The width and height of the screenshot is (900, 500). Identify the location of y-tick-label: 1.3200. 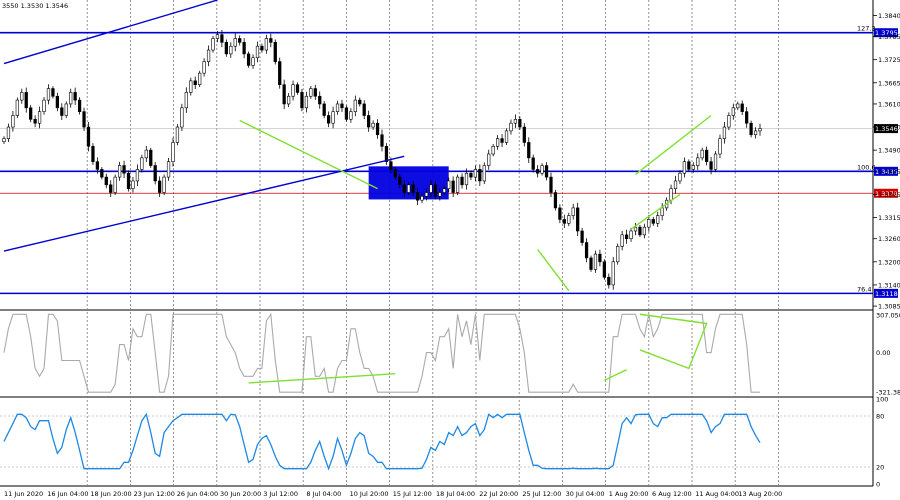
(889, 262).